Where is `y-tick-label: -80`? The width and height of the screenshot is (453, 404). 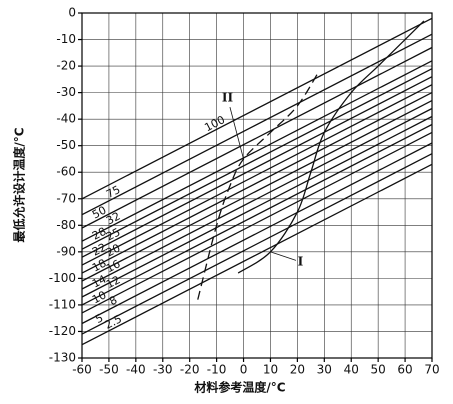
y-tick-label: -80 is located at coordinates (66, 225).